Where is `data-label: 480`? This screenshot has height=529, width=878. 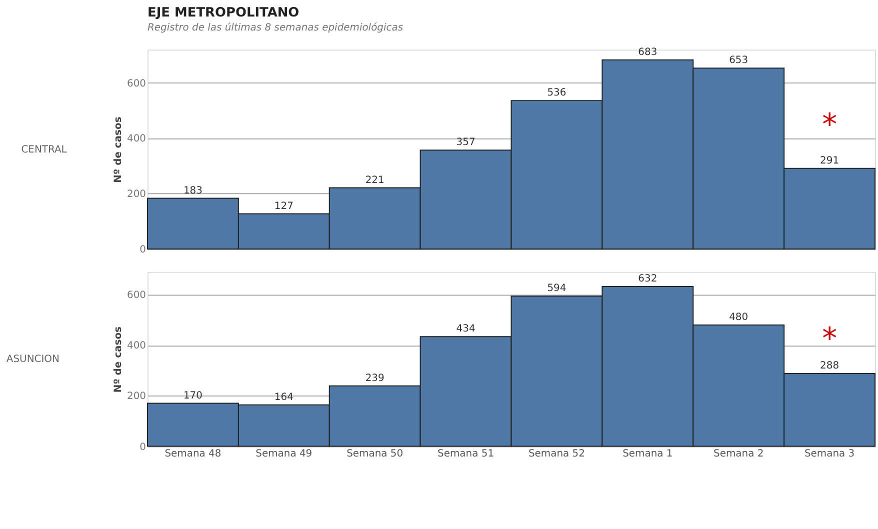
data-label: 480 is located at coordinates (738, 317).